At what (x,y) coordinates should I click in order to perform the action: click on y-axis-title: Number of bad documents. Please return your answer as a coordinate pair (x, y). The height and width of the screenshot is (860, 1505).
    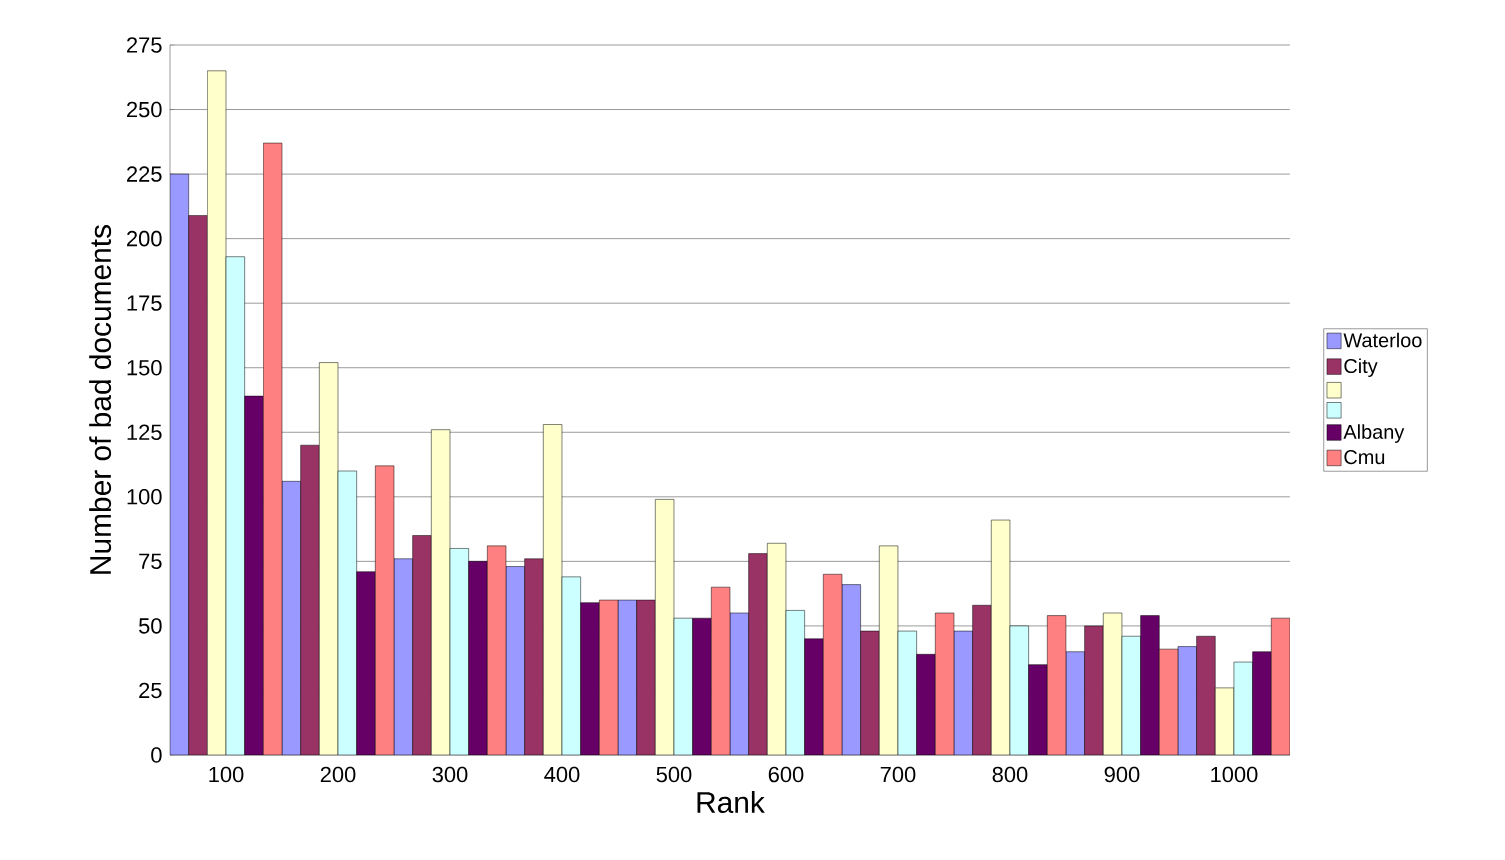
    Looking at the image, I should click on (100, 399).